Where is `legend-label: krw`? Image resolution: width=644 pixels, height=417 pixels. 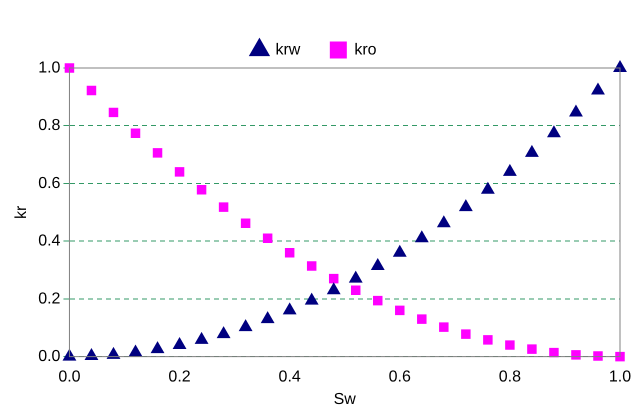
legend-label: krw is located at coordinates (288, 49).